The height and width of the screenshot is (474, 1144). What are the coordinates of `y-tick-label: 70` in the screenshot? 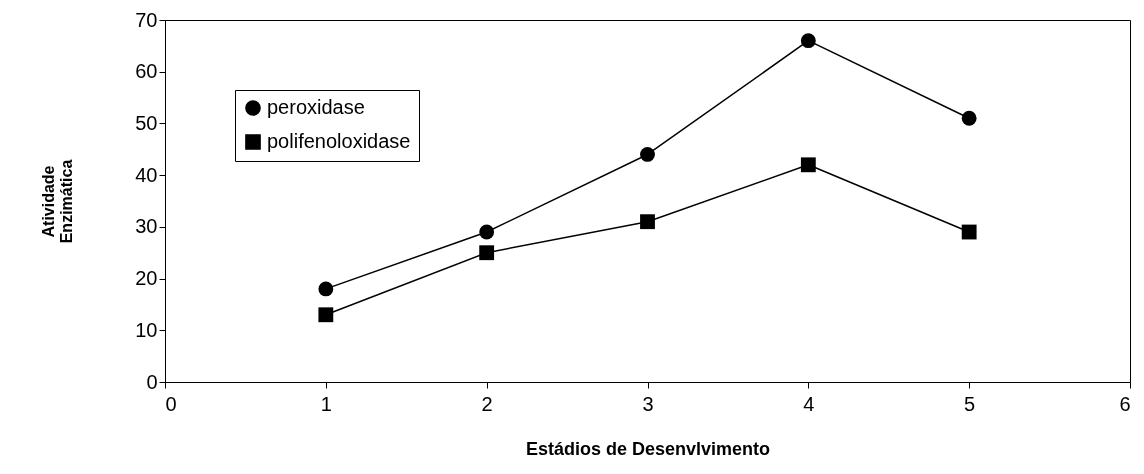 It's located at (146, 19).